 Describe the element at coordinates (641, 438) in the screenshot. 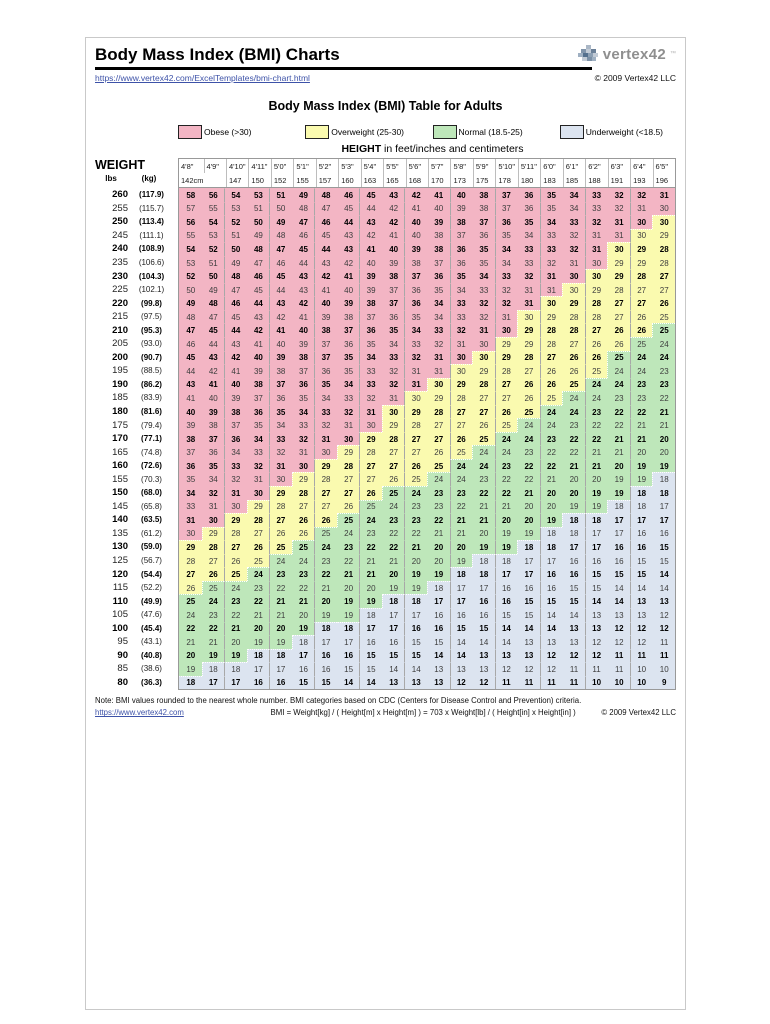

I see `bmi-cell: 21` at that location.